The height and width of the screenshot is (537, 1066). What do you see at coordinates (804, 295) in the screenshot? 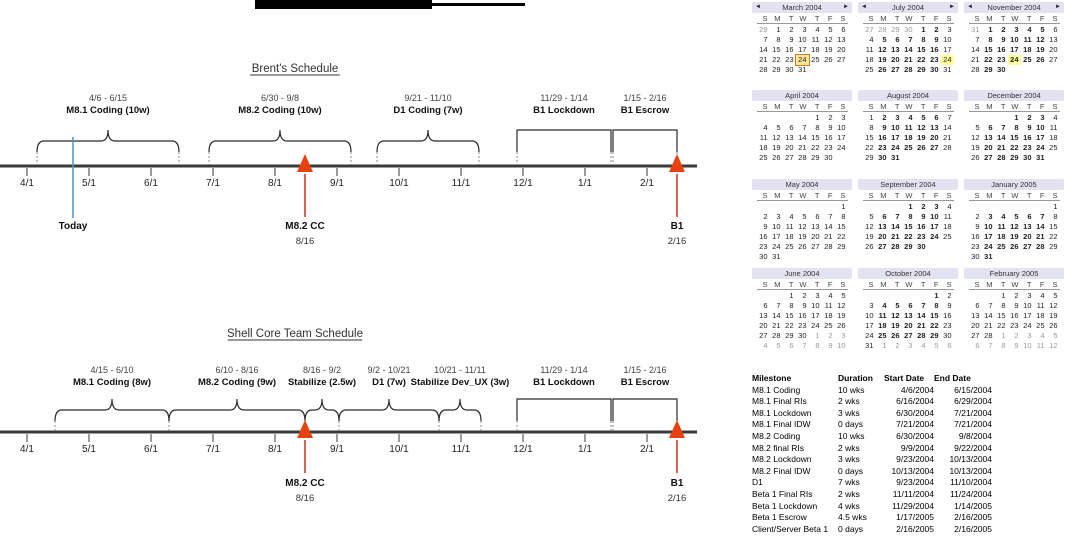
I see `calendar-day: 2` at bounding box center [804, 295].